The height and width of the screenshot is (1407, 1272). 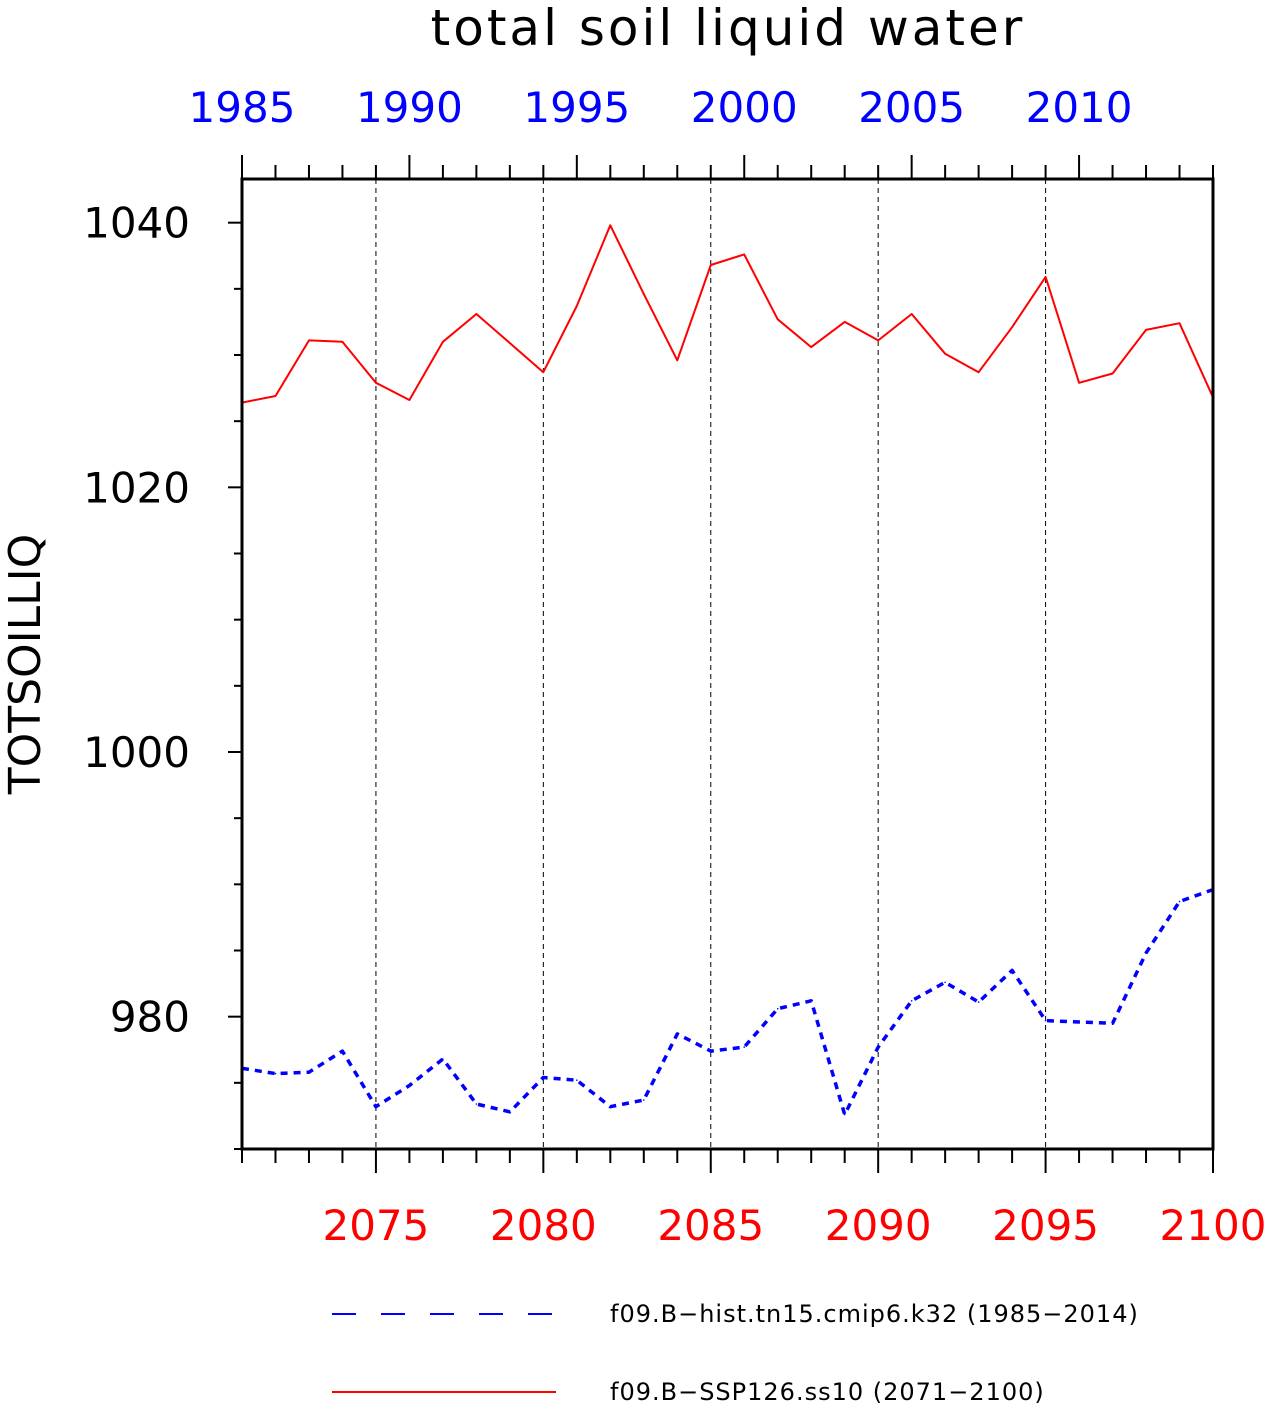 I want to click on bottom-x-tick-label: 2095, so click(x=1045, y=1225).